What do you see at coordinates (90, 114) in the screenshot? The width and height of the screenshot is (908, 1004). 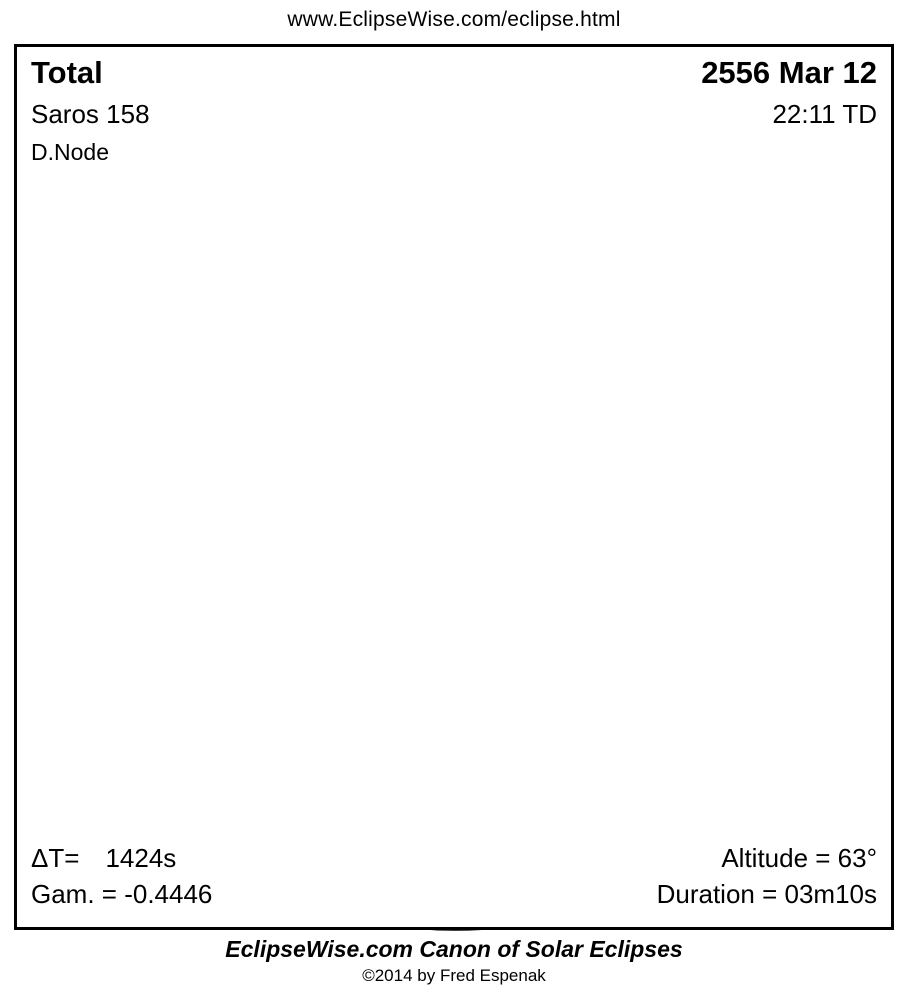 I see `saros-label: Saros 158` at bounding box center [90, 114].